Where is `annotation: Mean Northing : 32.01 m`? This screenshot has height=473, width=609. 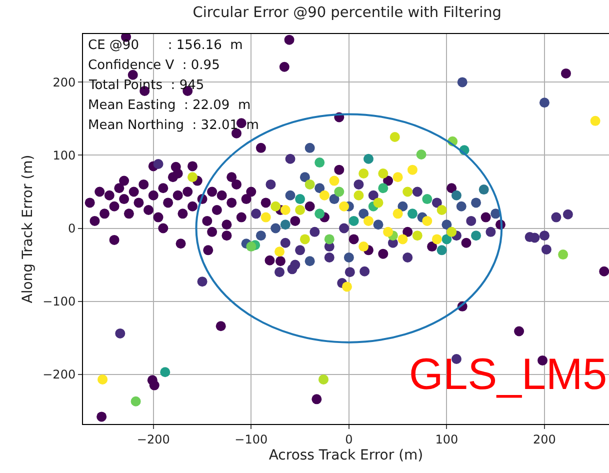 annotation: Mean Northing : 32.01 m is located at coordinates (173, 125).